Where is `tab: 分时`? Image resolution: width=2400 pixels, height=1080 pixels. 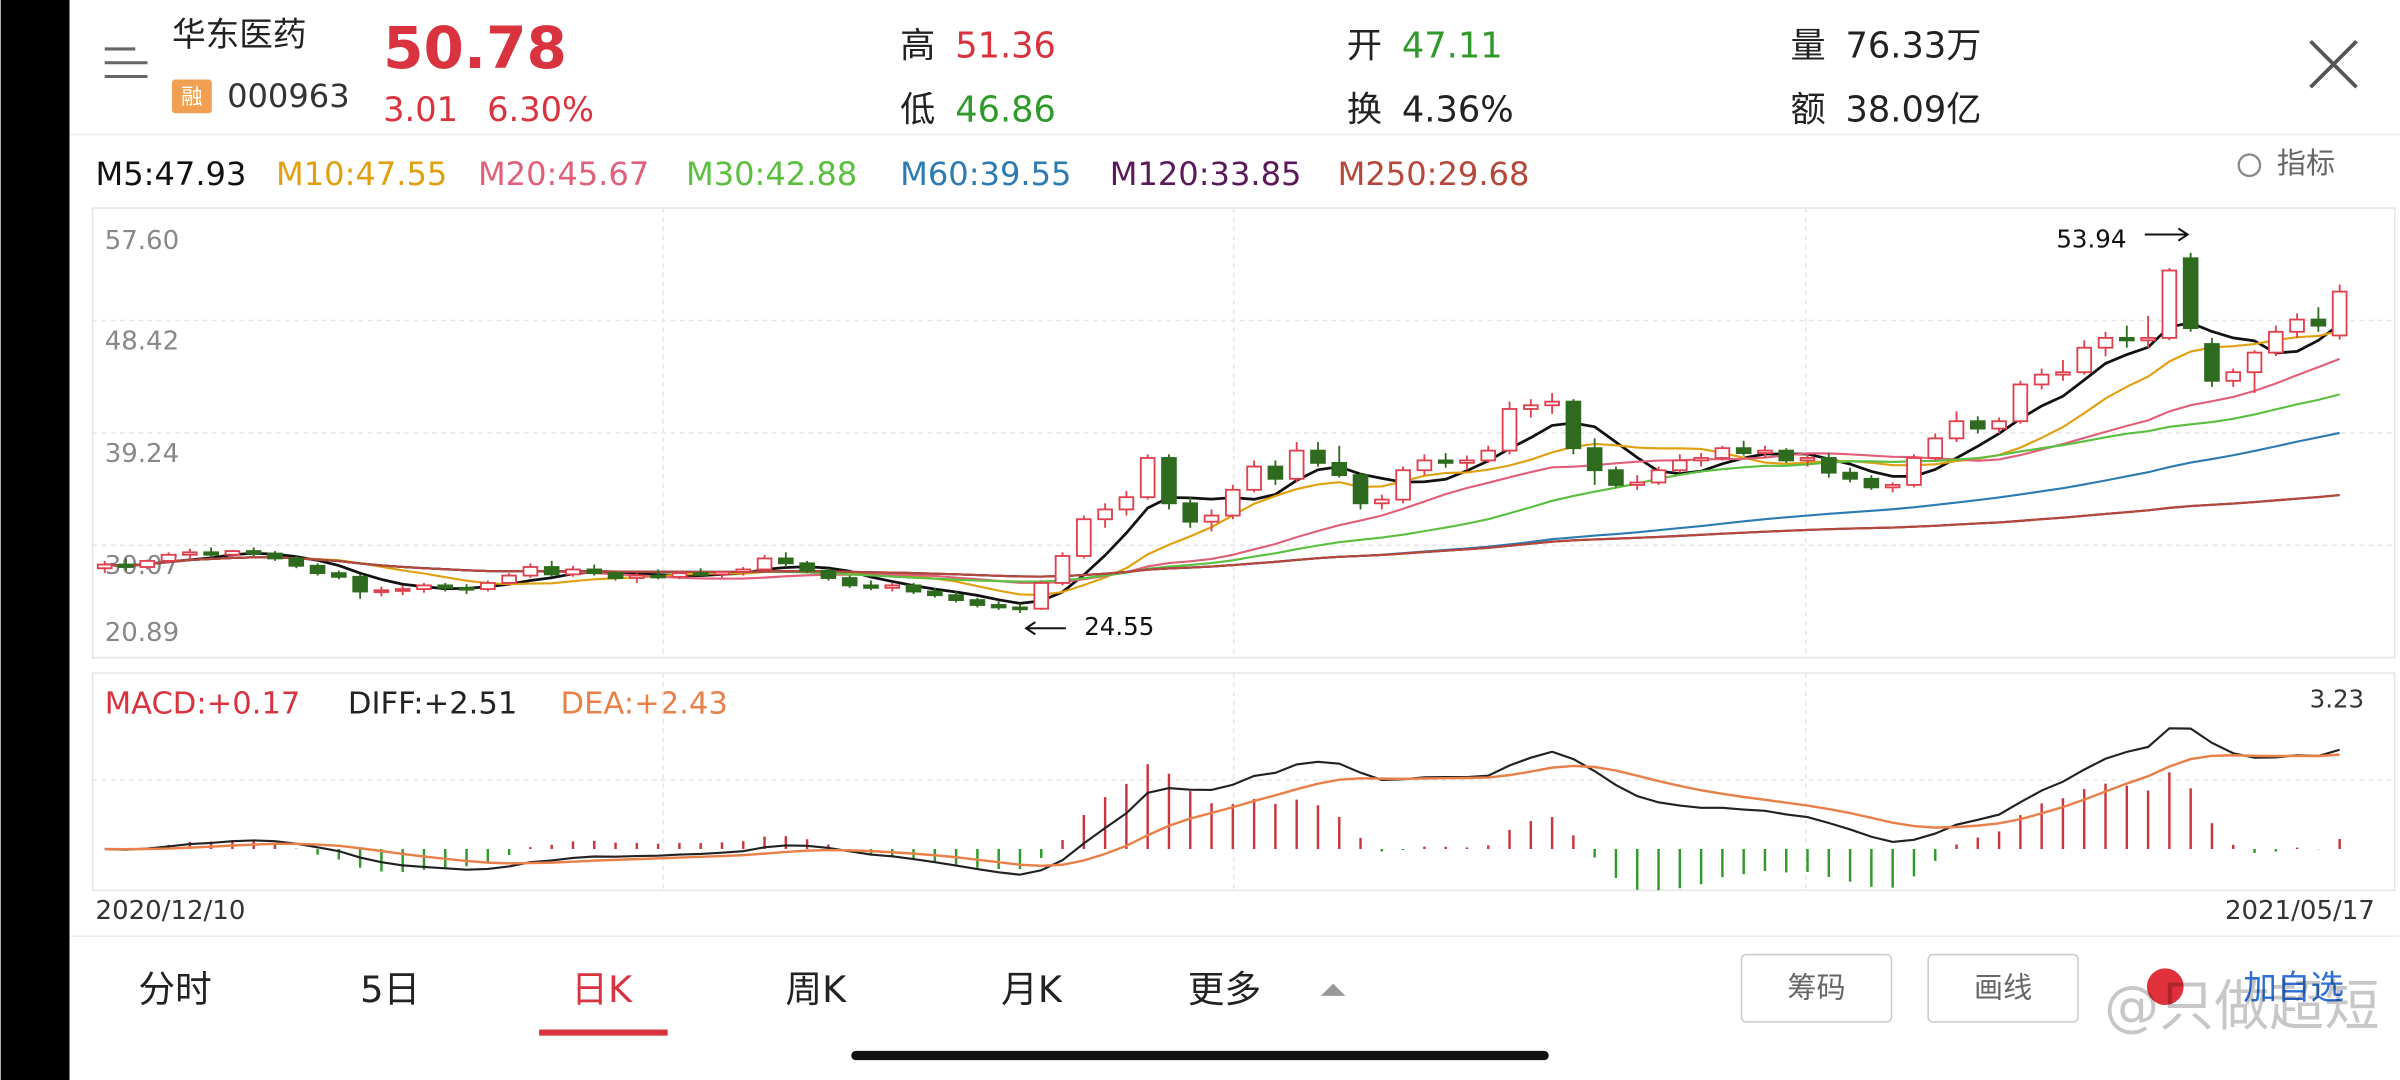
tab: 分时 is located at coordinates (174, 989).